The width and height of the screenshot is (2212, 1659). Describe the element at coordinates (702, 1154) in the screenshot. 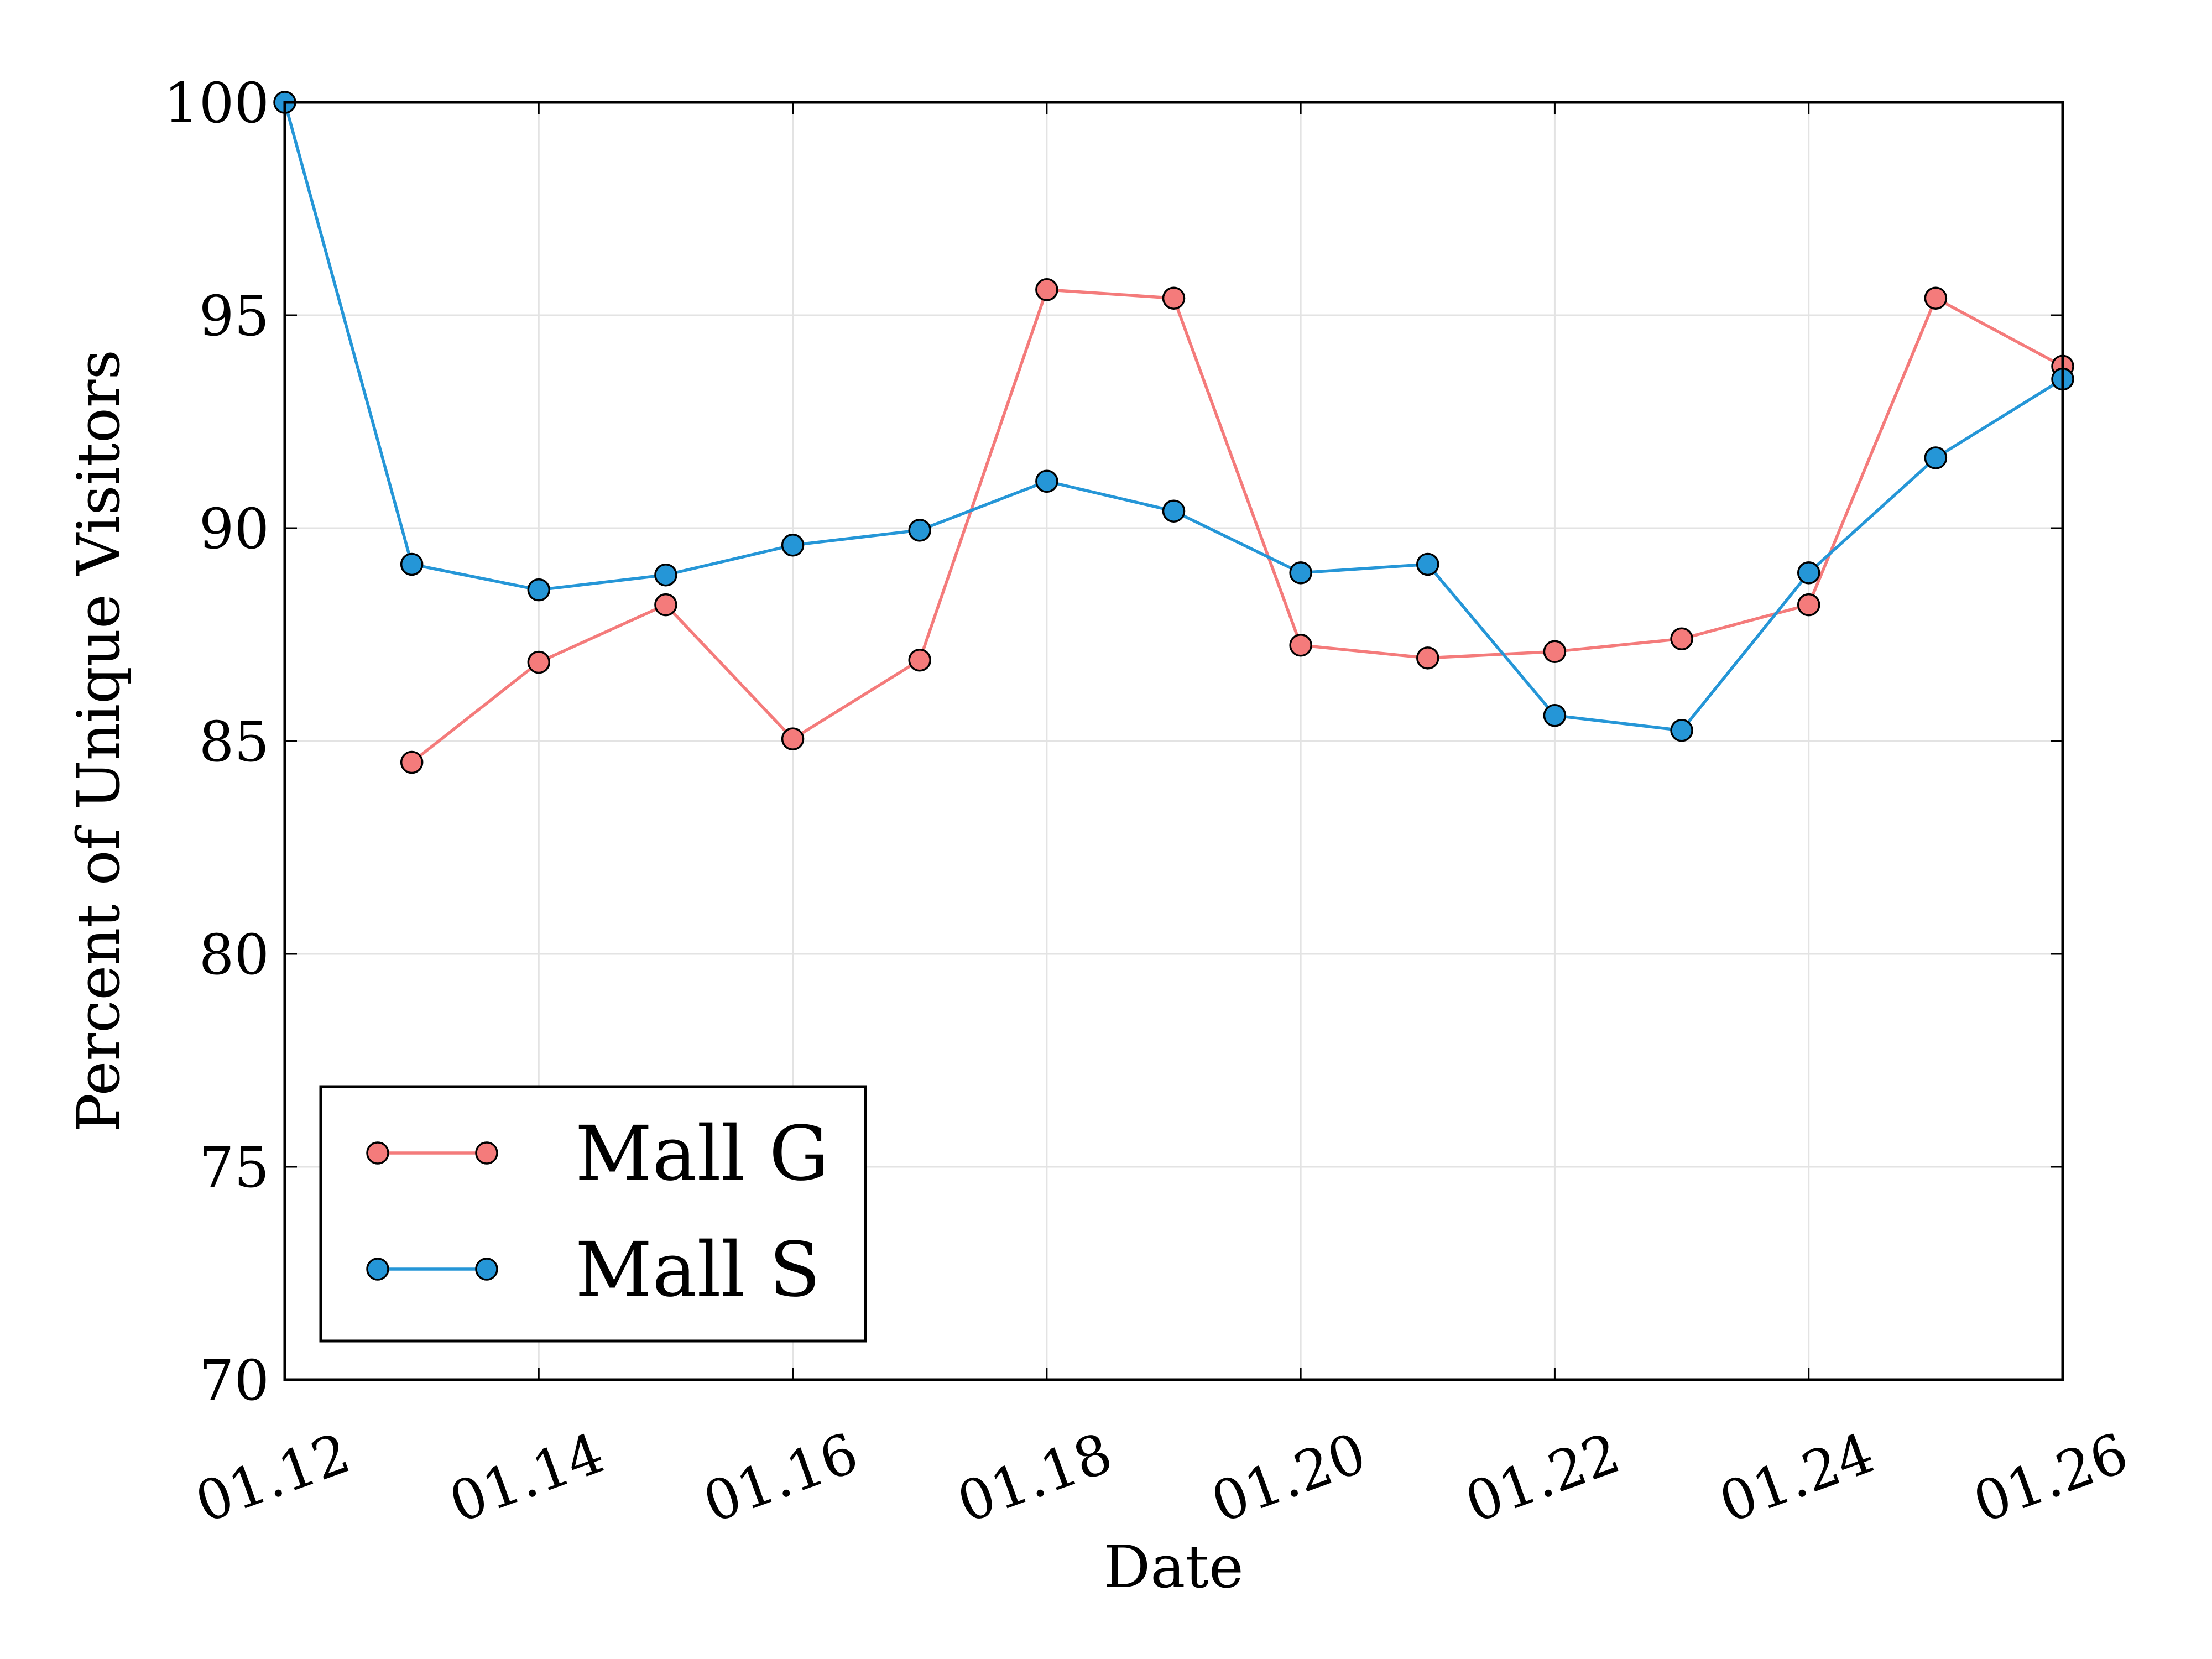

I see `legend-label-mall-g: Mall G` at that location.